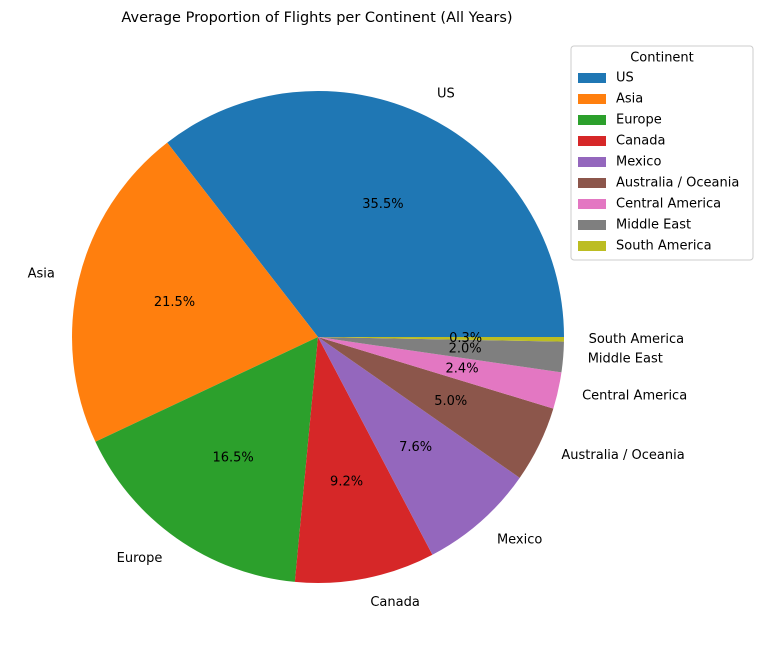 This screenshot has height=656, width=763. I want to click on legend-swatch-mexico, so click(592, 162).